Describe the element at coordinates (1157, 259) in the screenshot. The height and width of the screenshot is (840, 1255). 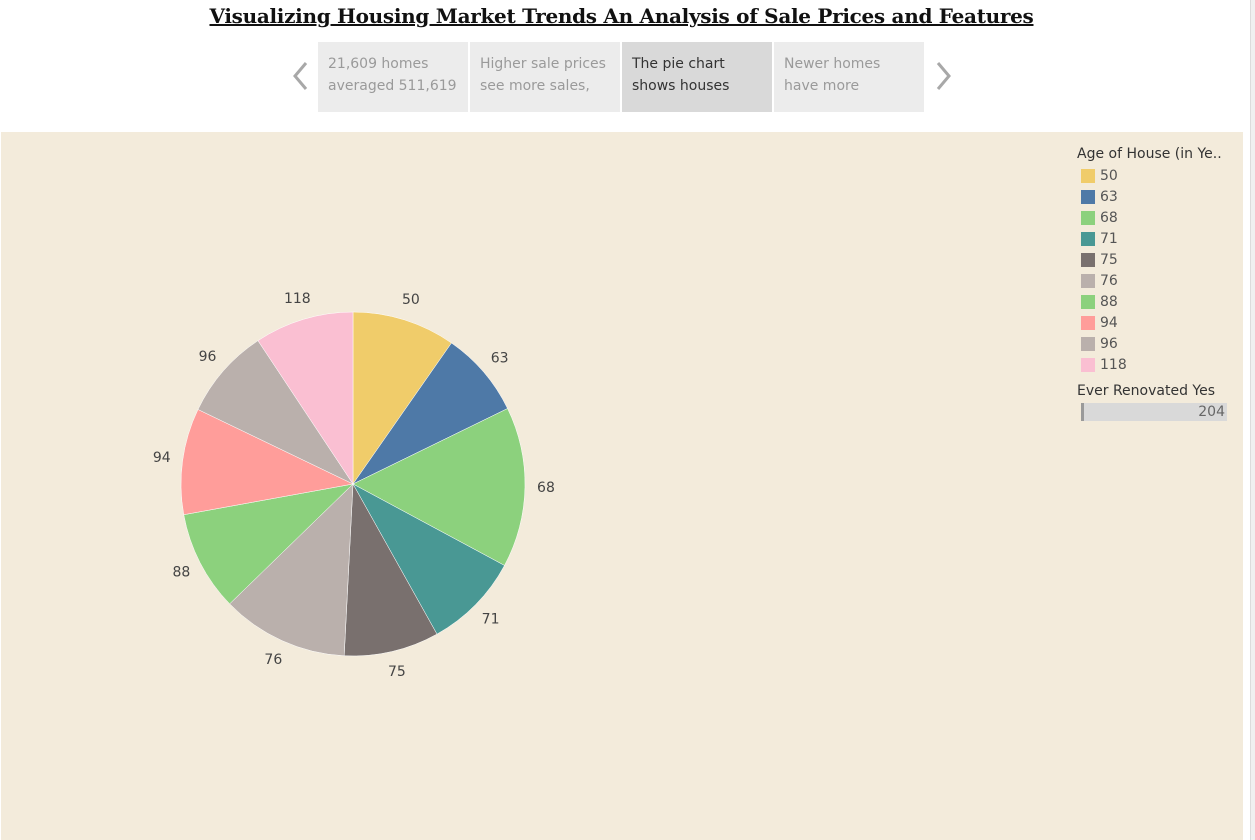
I see `legend-item: 75` at that location.